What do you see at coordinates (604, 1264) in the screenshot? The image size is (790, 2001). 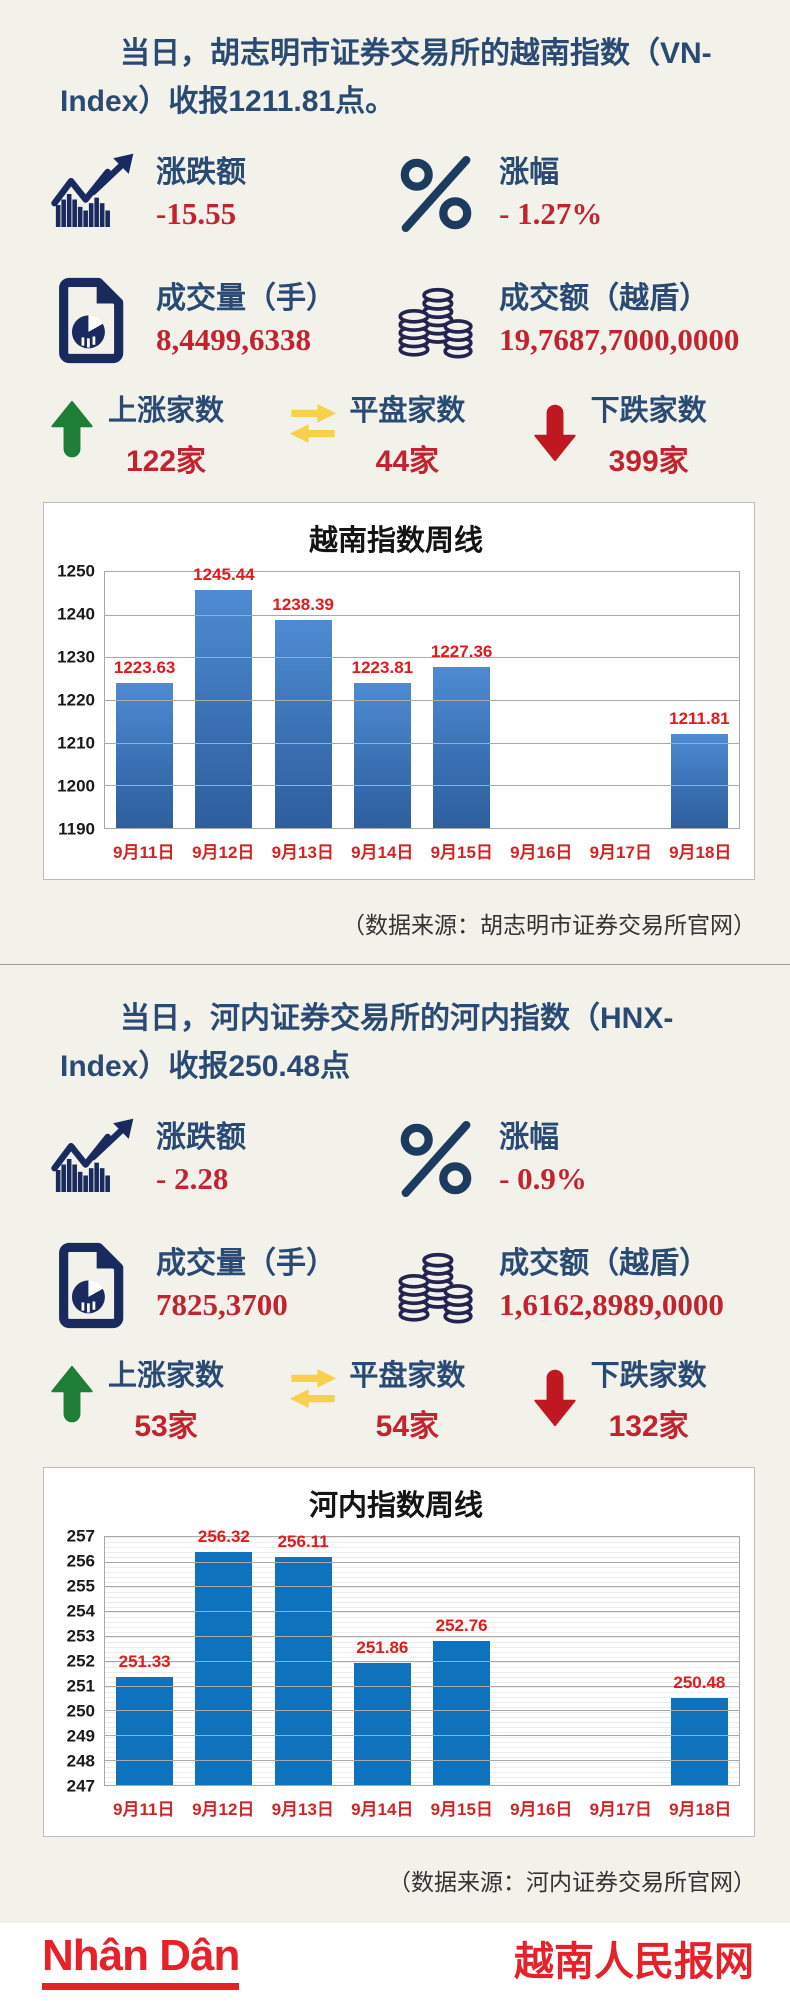 I see `stat-label: 成交额（越盾）` at bounding box center [604, 1264].